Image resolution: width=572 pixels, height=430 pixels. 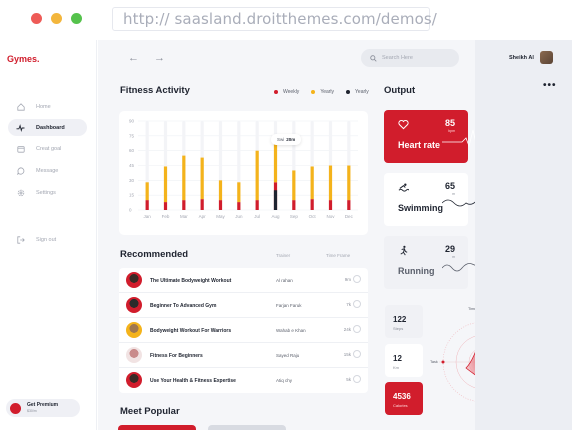 What do you see at coordinates (550, 85) in the screenshot?
I see `more-options-icon: •••` at bounding box center [550, 85].